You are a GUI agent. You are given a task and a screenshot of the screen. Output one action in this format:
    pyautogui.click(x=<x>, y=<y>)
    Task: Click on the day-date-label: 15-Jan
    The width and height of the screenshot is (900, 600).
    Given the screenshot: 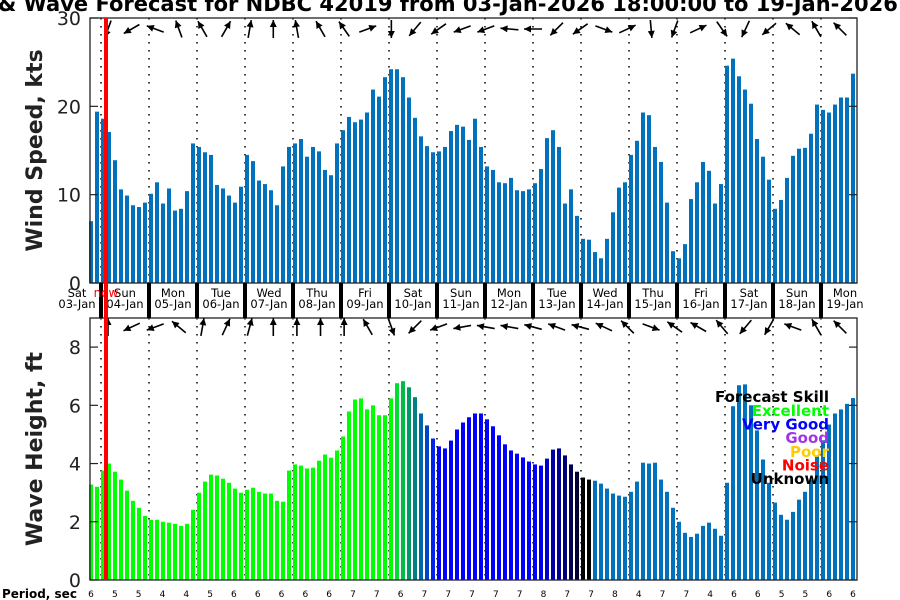 What is the action you would take?
    pyautogui.click(x=652, y=304)
    